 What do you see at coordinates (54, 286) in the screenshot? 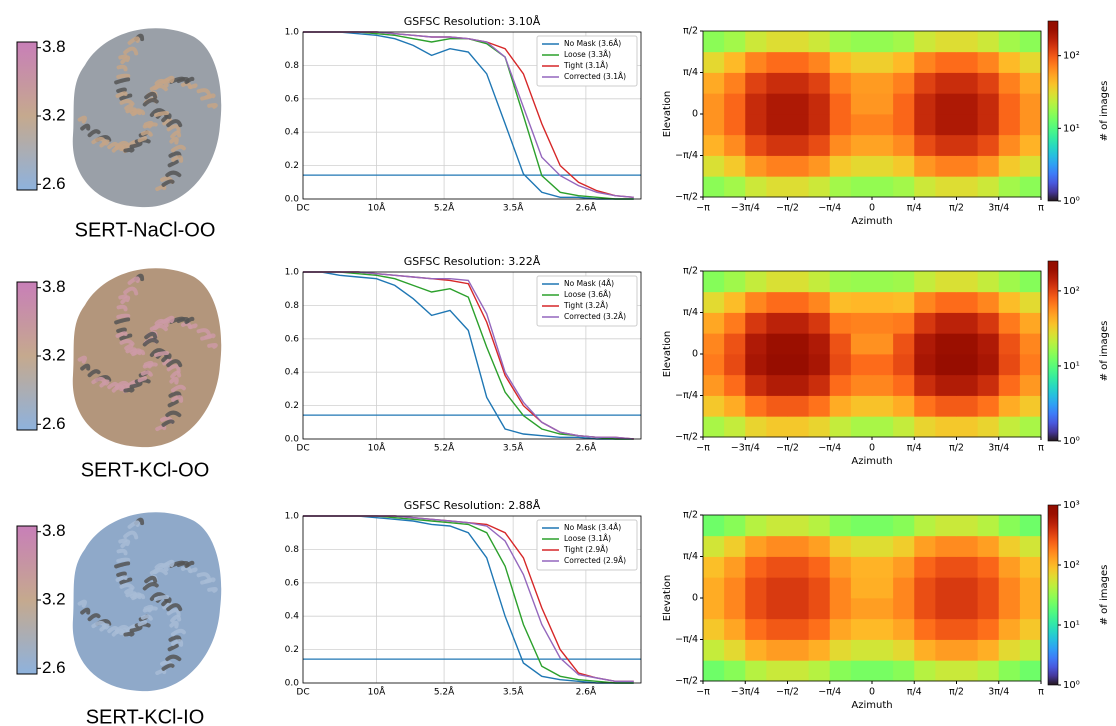
I see `colorbar-tick-label: 3.8` at bounding box center [54, 286].